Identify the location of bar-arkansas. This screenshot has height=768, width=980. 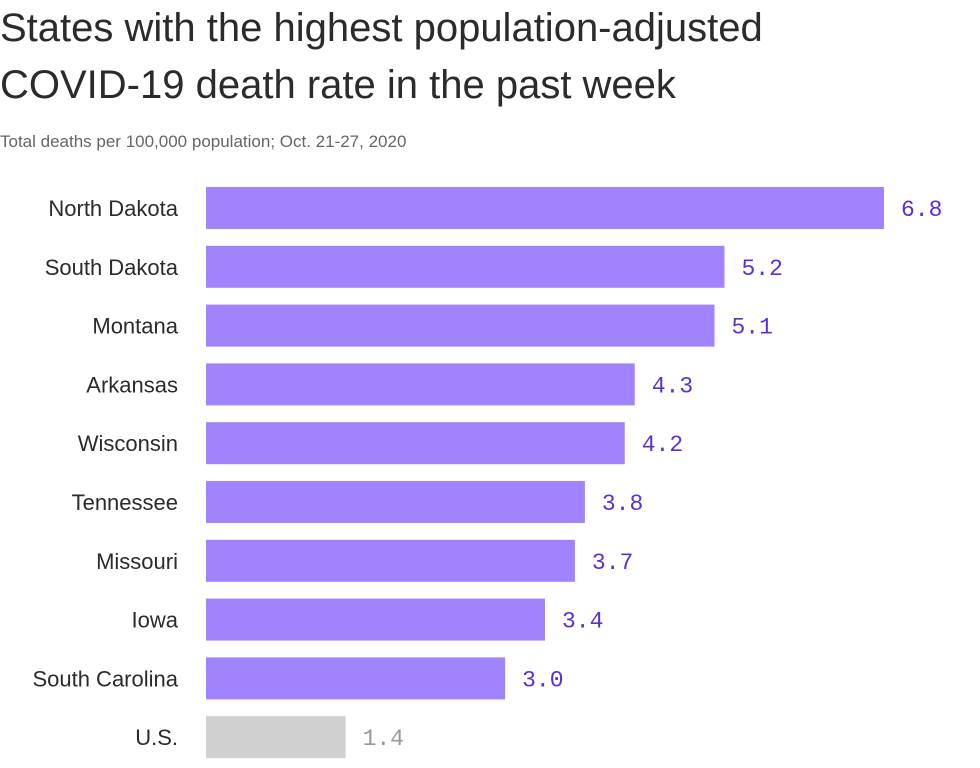
(420, 384).